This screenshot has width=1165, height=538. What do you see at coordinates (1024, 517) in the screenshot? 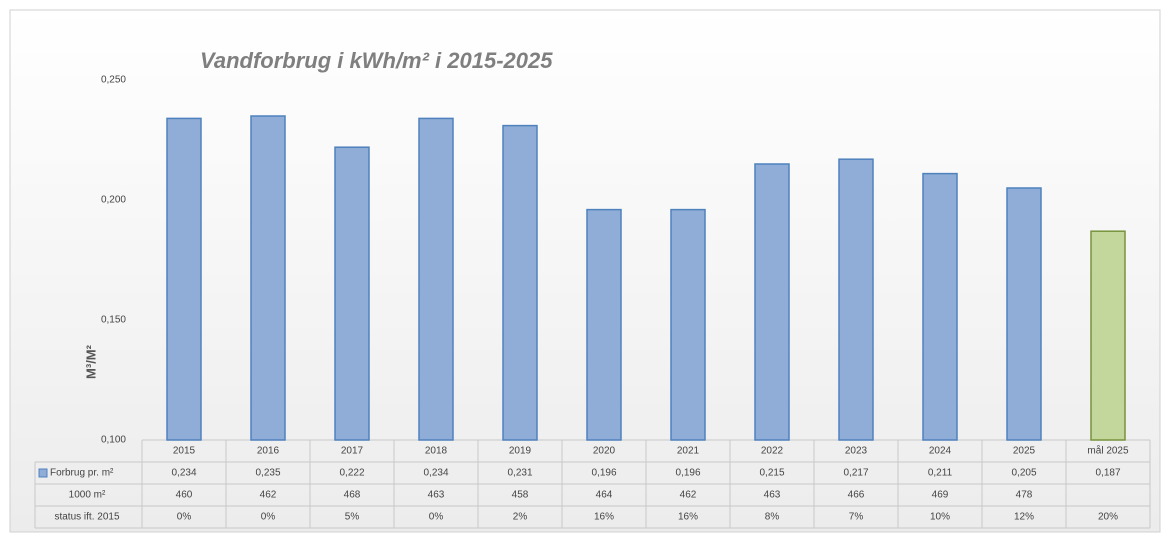
I see `table-cell: 12%` at bounding box center [1024, 517].